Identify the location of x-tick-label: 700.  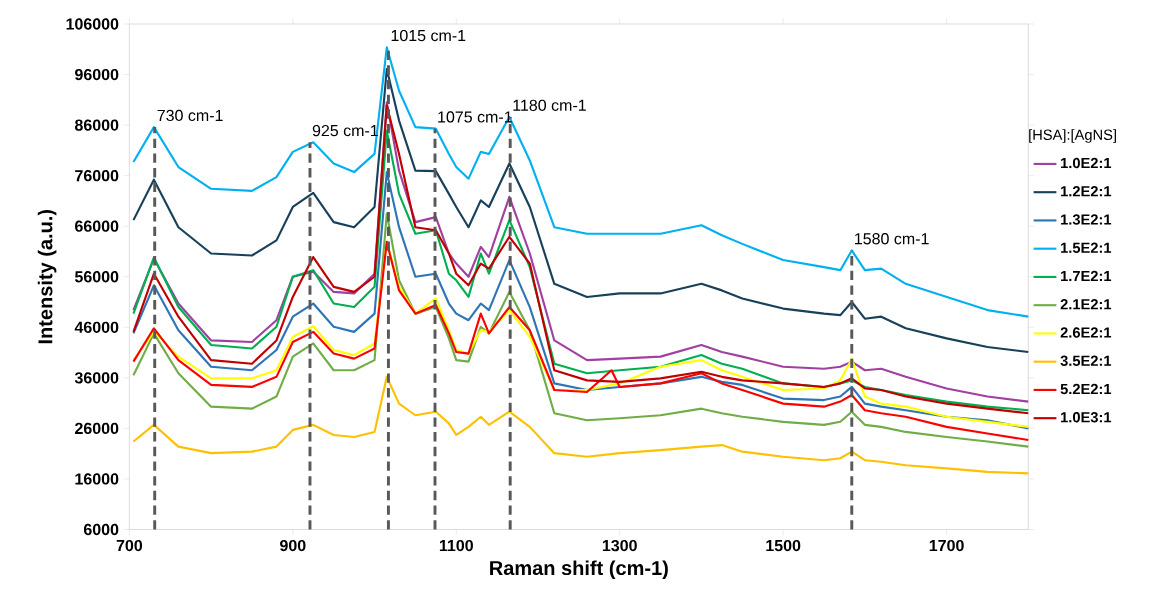
(129, 545).